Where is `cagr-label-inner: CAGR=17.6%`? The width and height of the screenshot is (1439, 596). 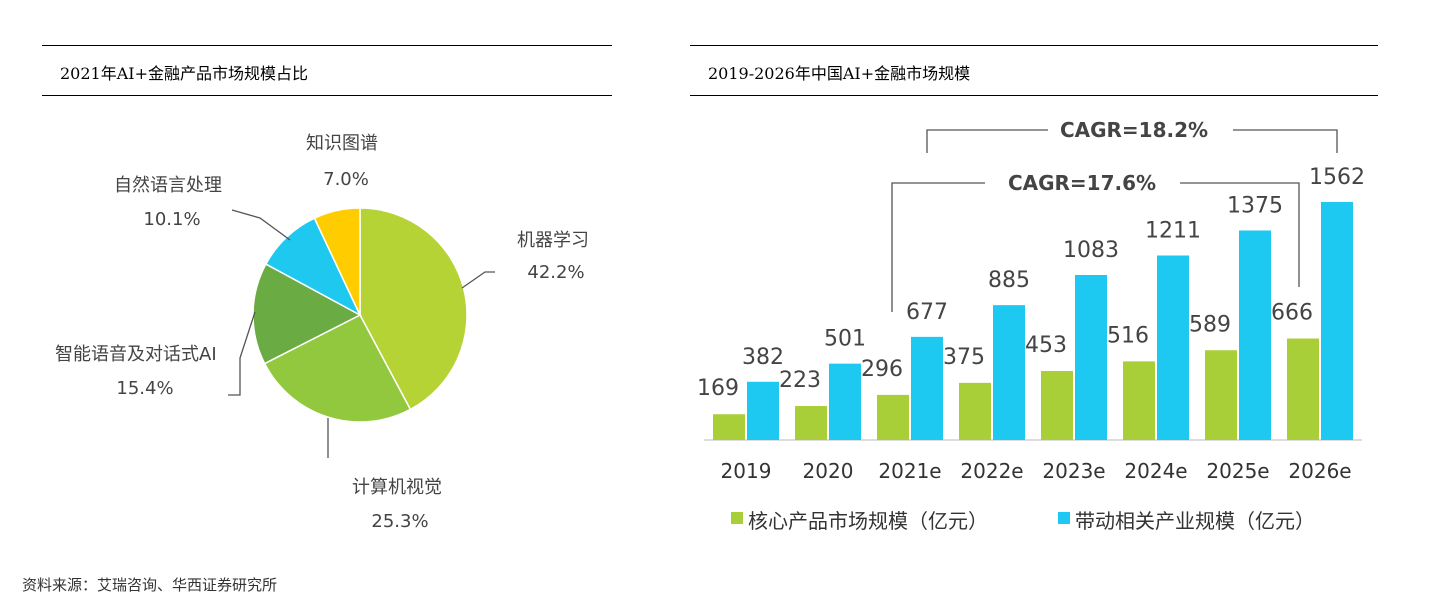
cagr-label-inner: CAGR=17.6% is located at coordinates (1082, 183).